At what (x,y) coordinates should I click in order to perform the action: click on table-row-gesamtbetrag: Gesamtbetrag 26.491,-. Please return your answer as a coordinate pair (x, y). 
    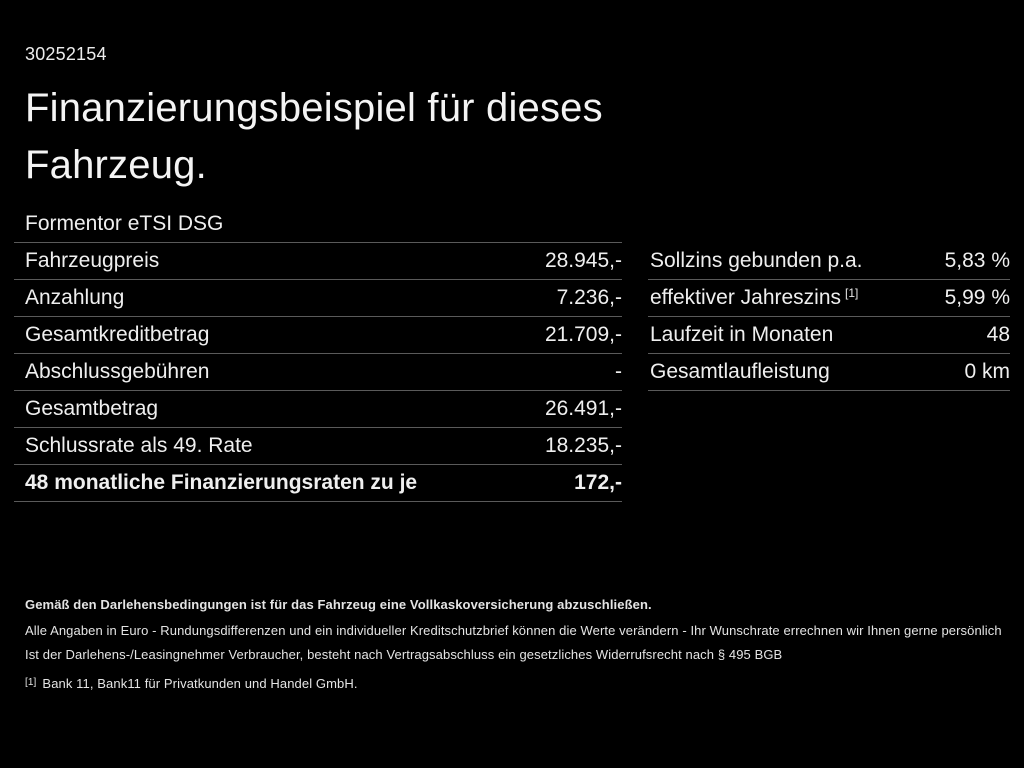
    Looking at the image, I should click on (318, 409).